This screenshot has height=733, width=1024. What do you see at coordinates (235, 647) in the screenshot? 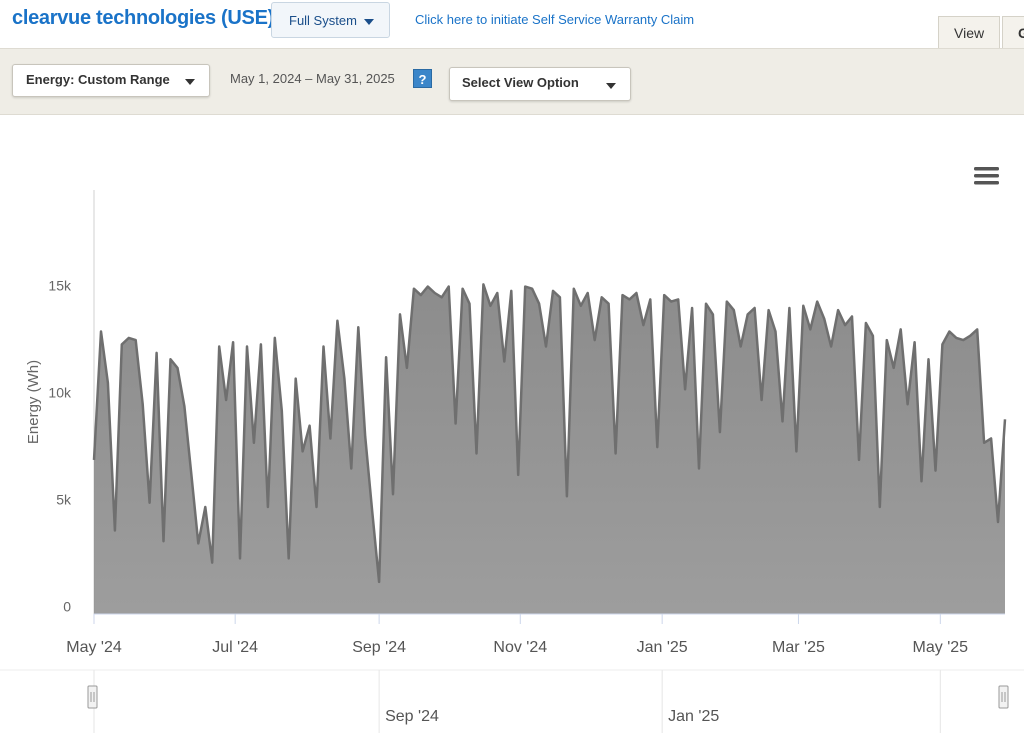
I see `x-tick-label: Jul '24` at bounding box center [235, 647].